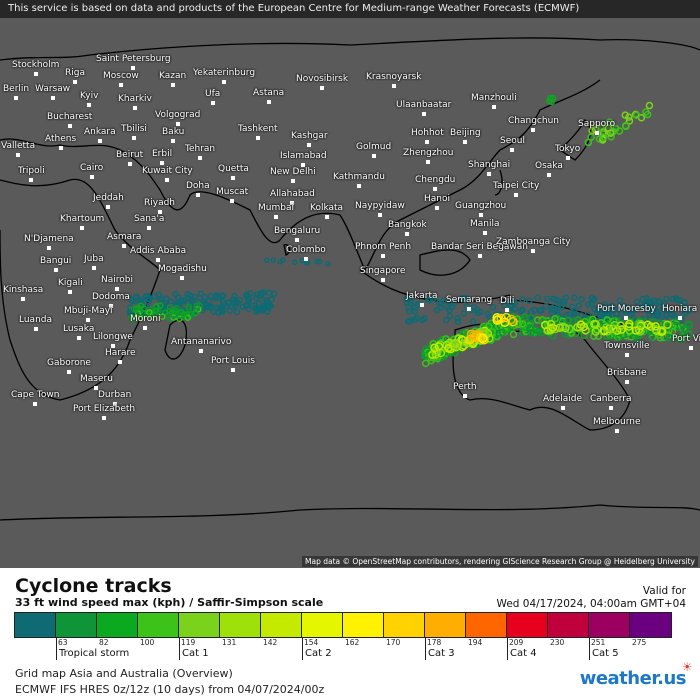 Image resolution: width=700 pixels, height=700 pixels. I want to click on scale-tick: 162, so click(352, 642).